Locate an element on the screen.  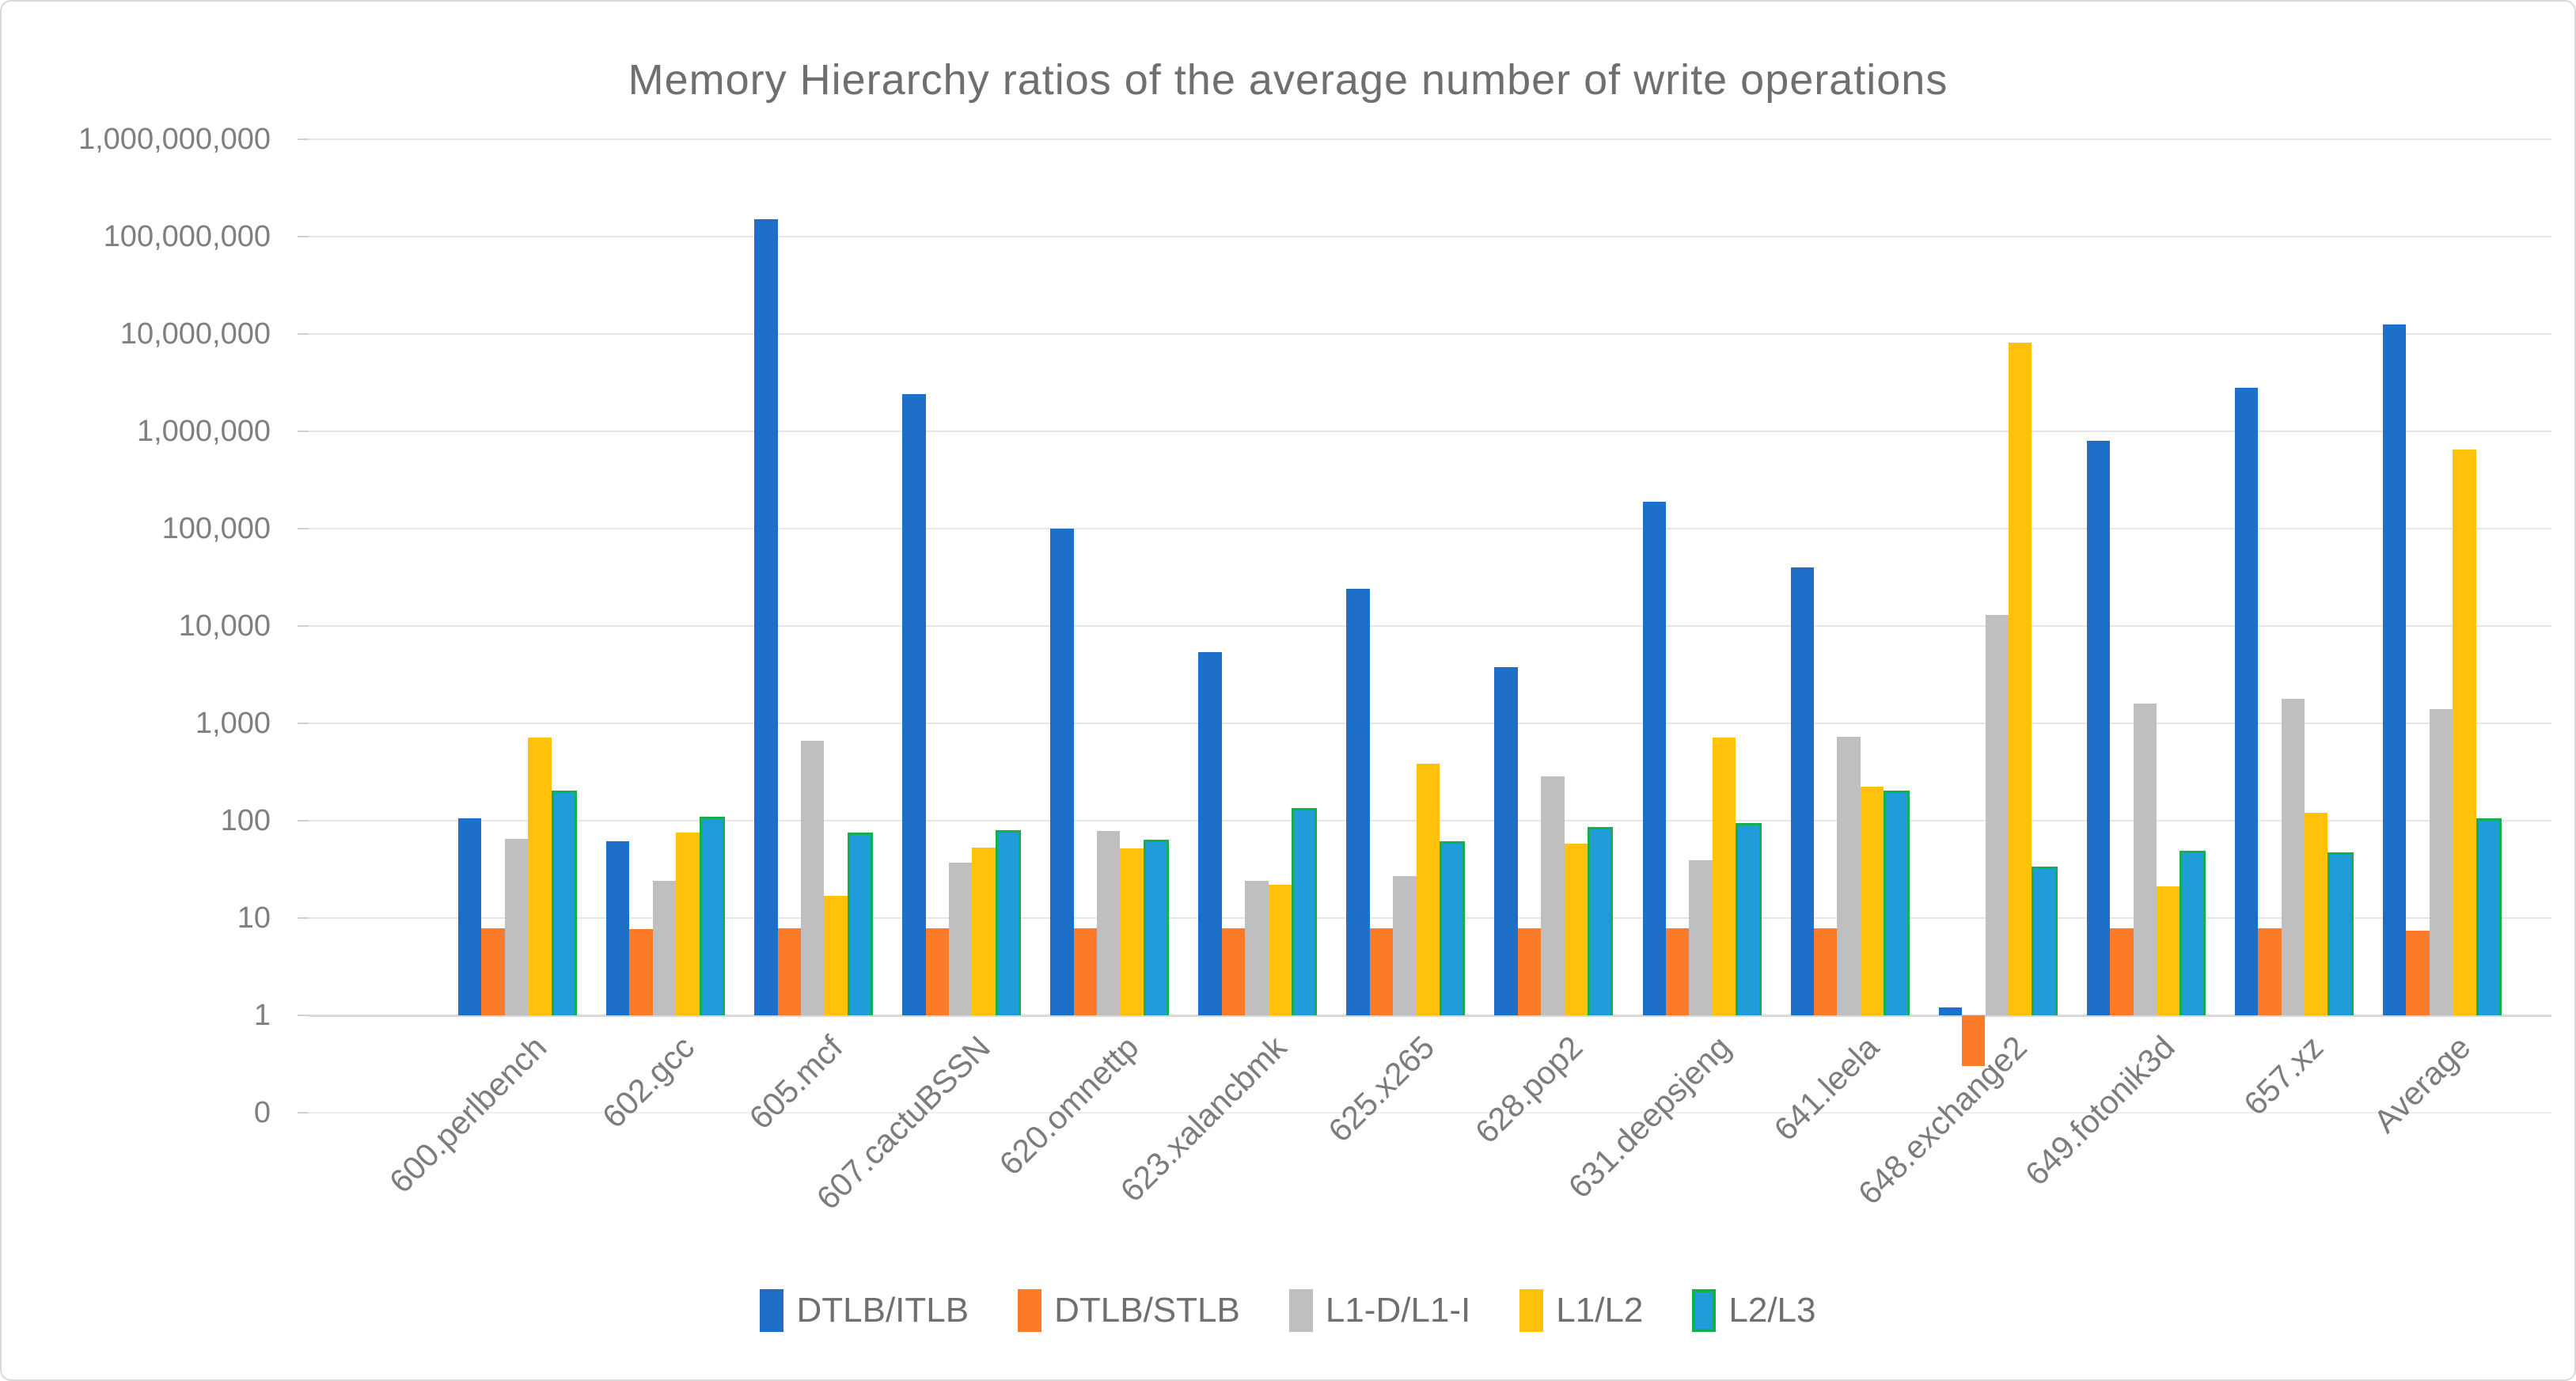
legend-item-dtlb-itlb: DTLB/ITLB is located at coordinates (864, 1310).